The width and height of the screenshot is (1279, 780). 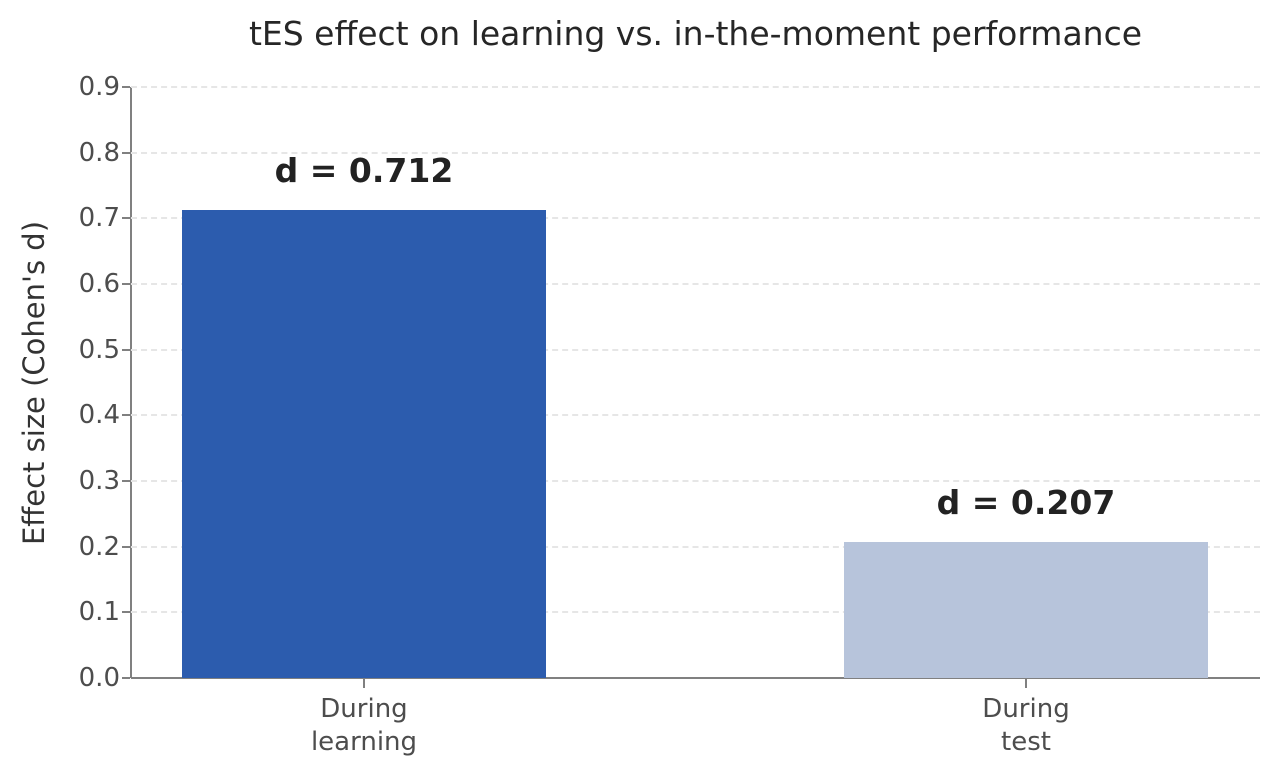 What do you see at coordinates (99, 546) in the screenshot?
I see `y-tick-label: 0.2` at bounding box center [99, 546].